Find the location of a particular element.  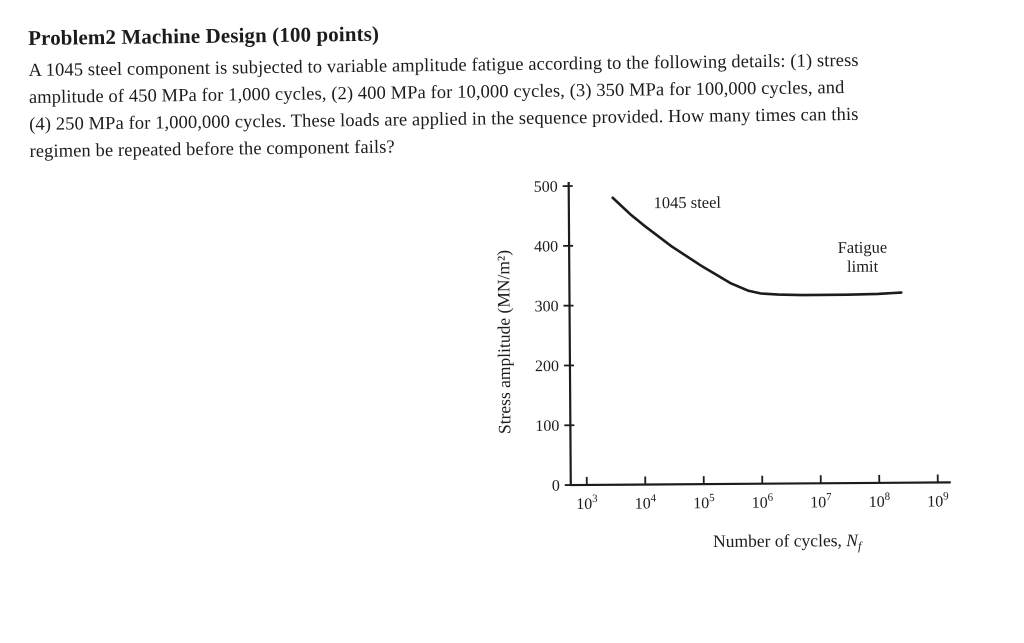

chart-annotation: 1045 steel is located at coordinates (688, 202).